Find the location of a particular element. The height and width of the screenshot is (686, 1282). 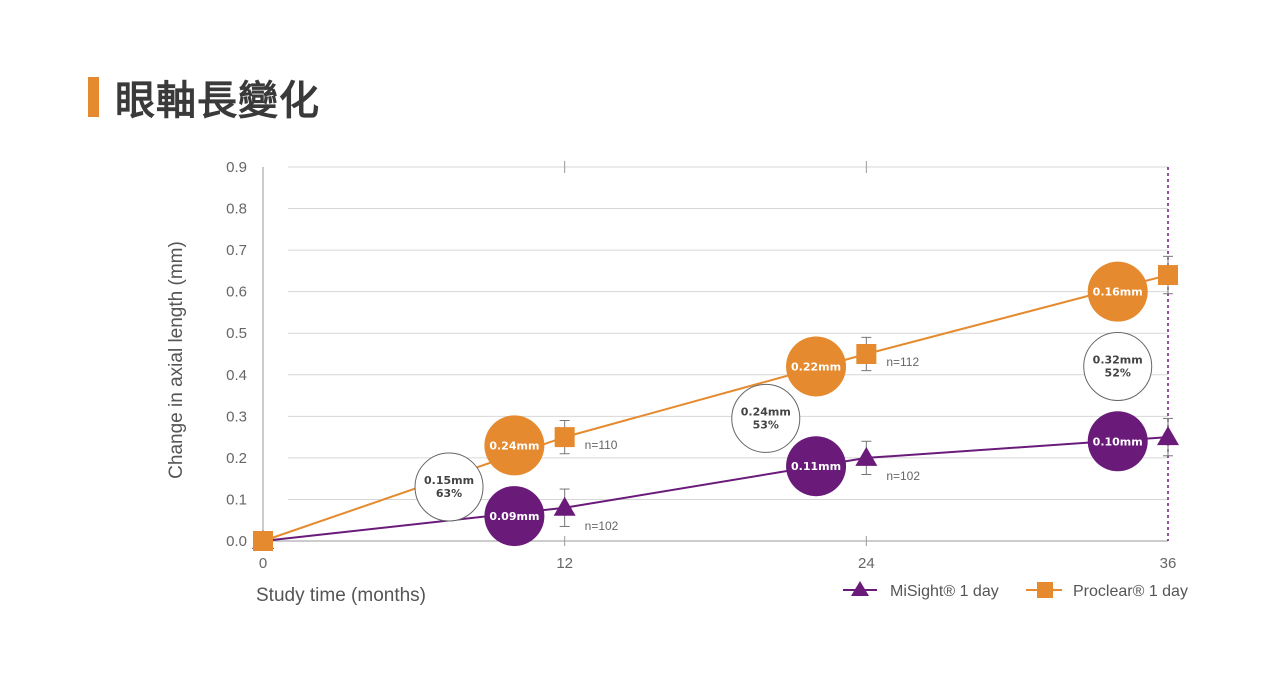

y-tick-label: 0.3 is located at coordinates (236, 416).